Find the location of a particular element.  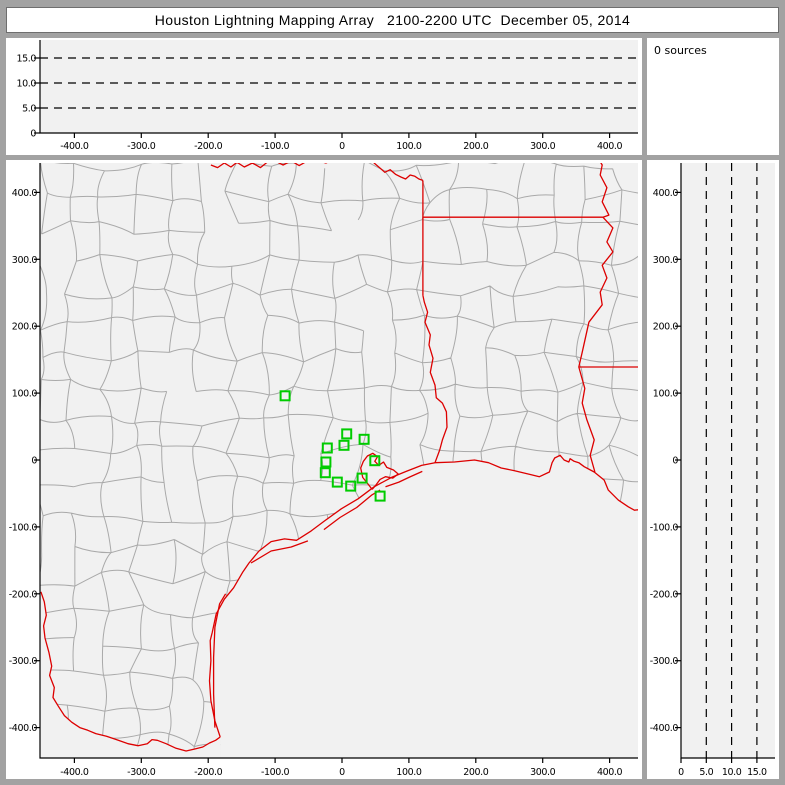

mexico-area is located at coordinates (130, 674).